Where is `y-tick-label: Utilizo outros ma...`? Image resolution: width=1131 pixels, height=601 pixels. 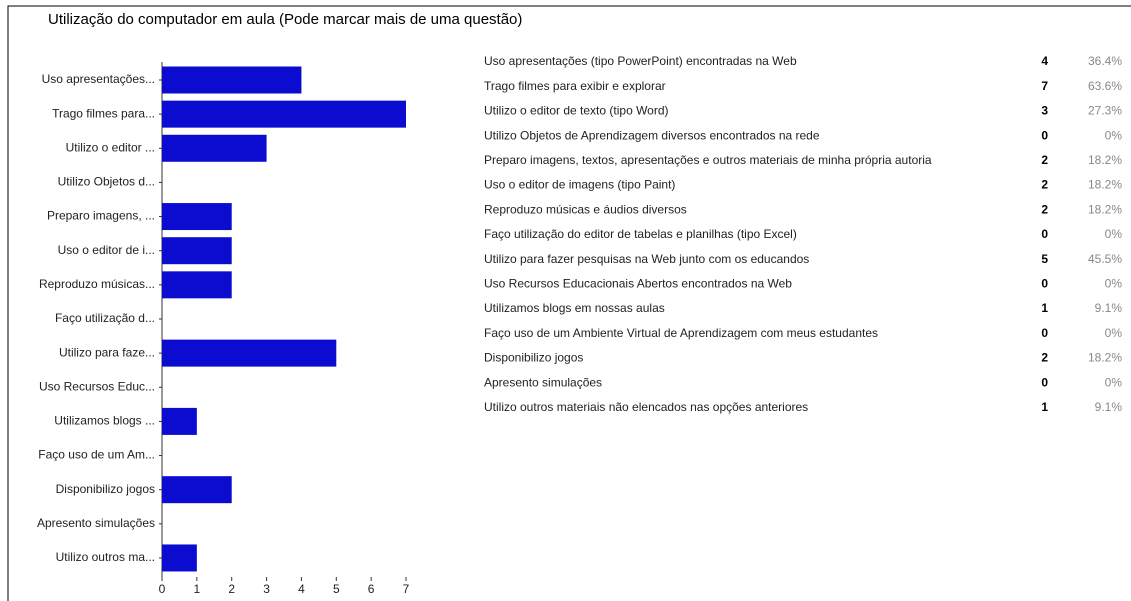
y-tick-label: Utilizo outros ma... is located at coordinates (105, 557).